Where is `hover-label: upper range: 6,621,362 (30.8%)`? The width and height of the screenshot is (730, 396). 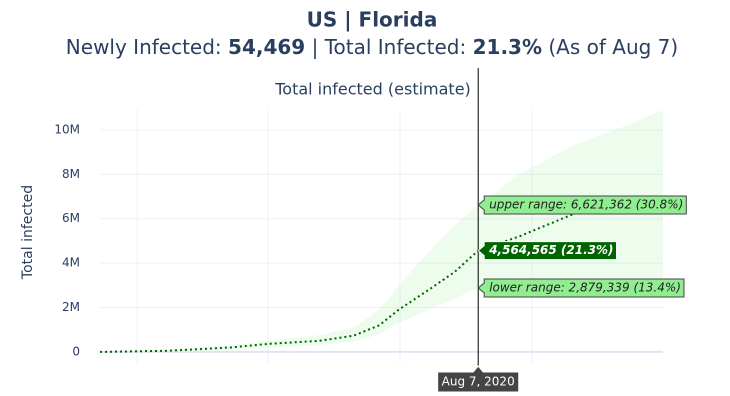 hover-label: upper range: 6,621,362 (30.8%) is located at coordinates (582, 205).